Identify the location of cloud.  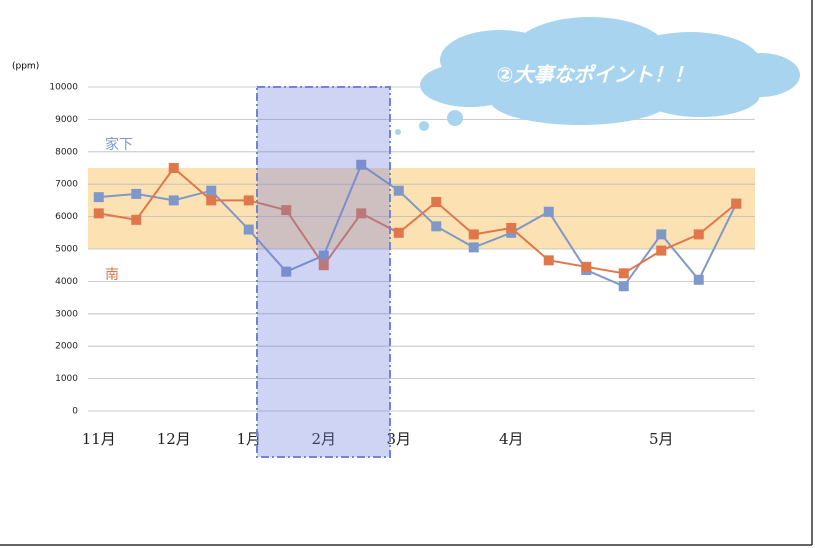
(597, 76).